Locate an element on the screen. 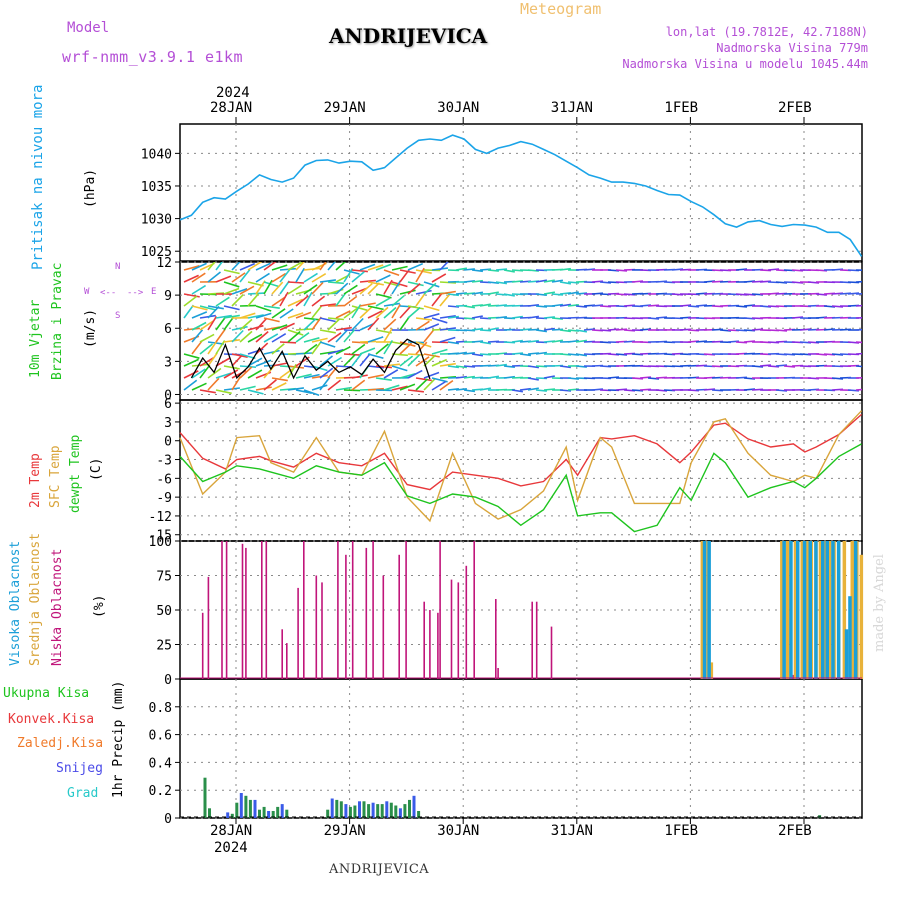  wind-key-letter: S is located at coordinates (118, 316).